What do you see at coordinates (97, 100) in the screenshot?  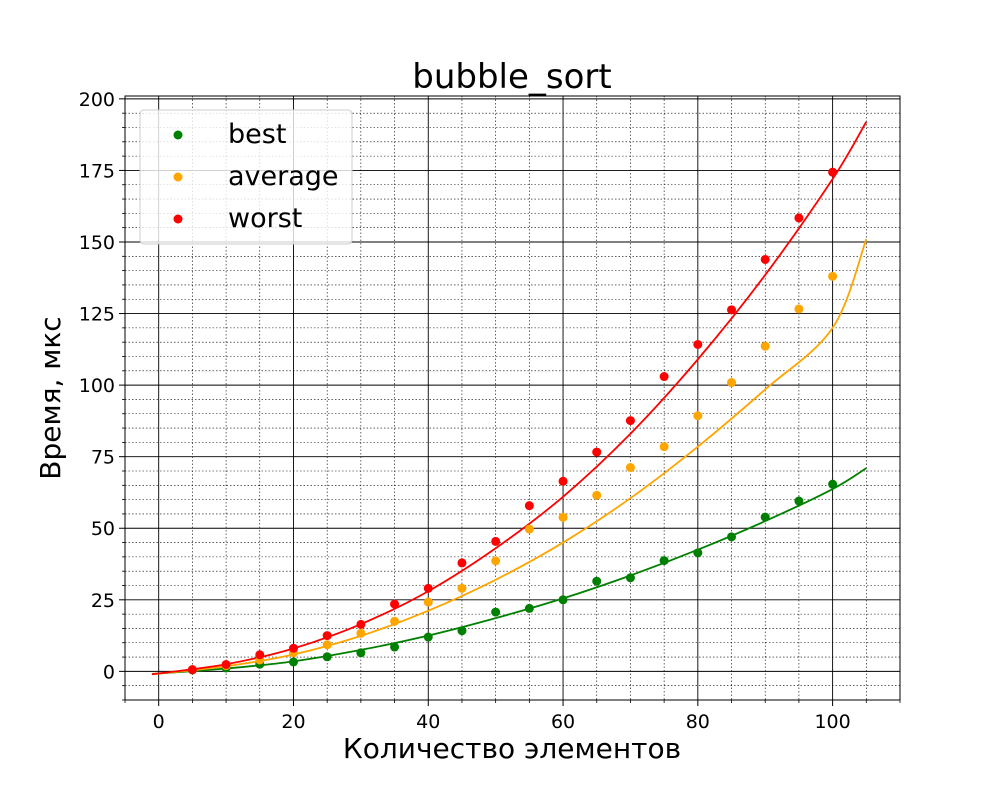 I see `y-tick-label: 200` at bounding box center [97, 100].